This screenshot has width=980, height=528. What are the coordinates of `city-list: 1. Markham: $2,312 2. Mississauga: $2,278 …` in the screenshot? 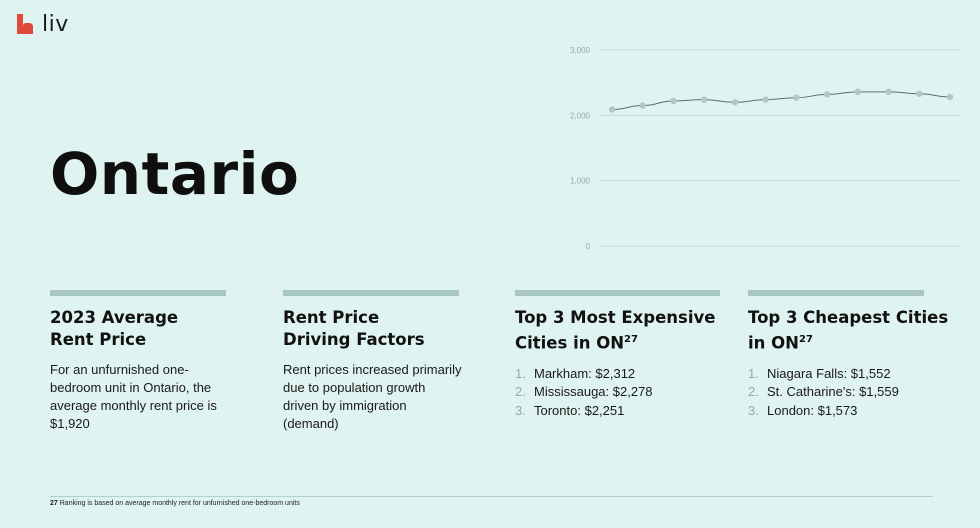 It's located at (617, 393).